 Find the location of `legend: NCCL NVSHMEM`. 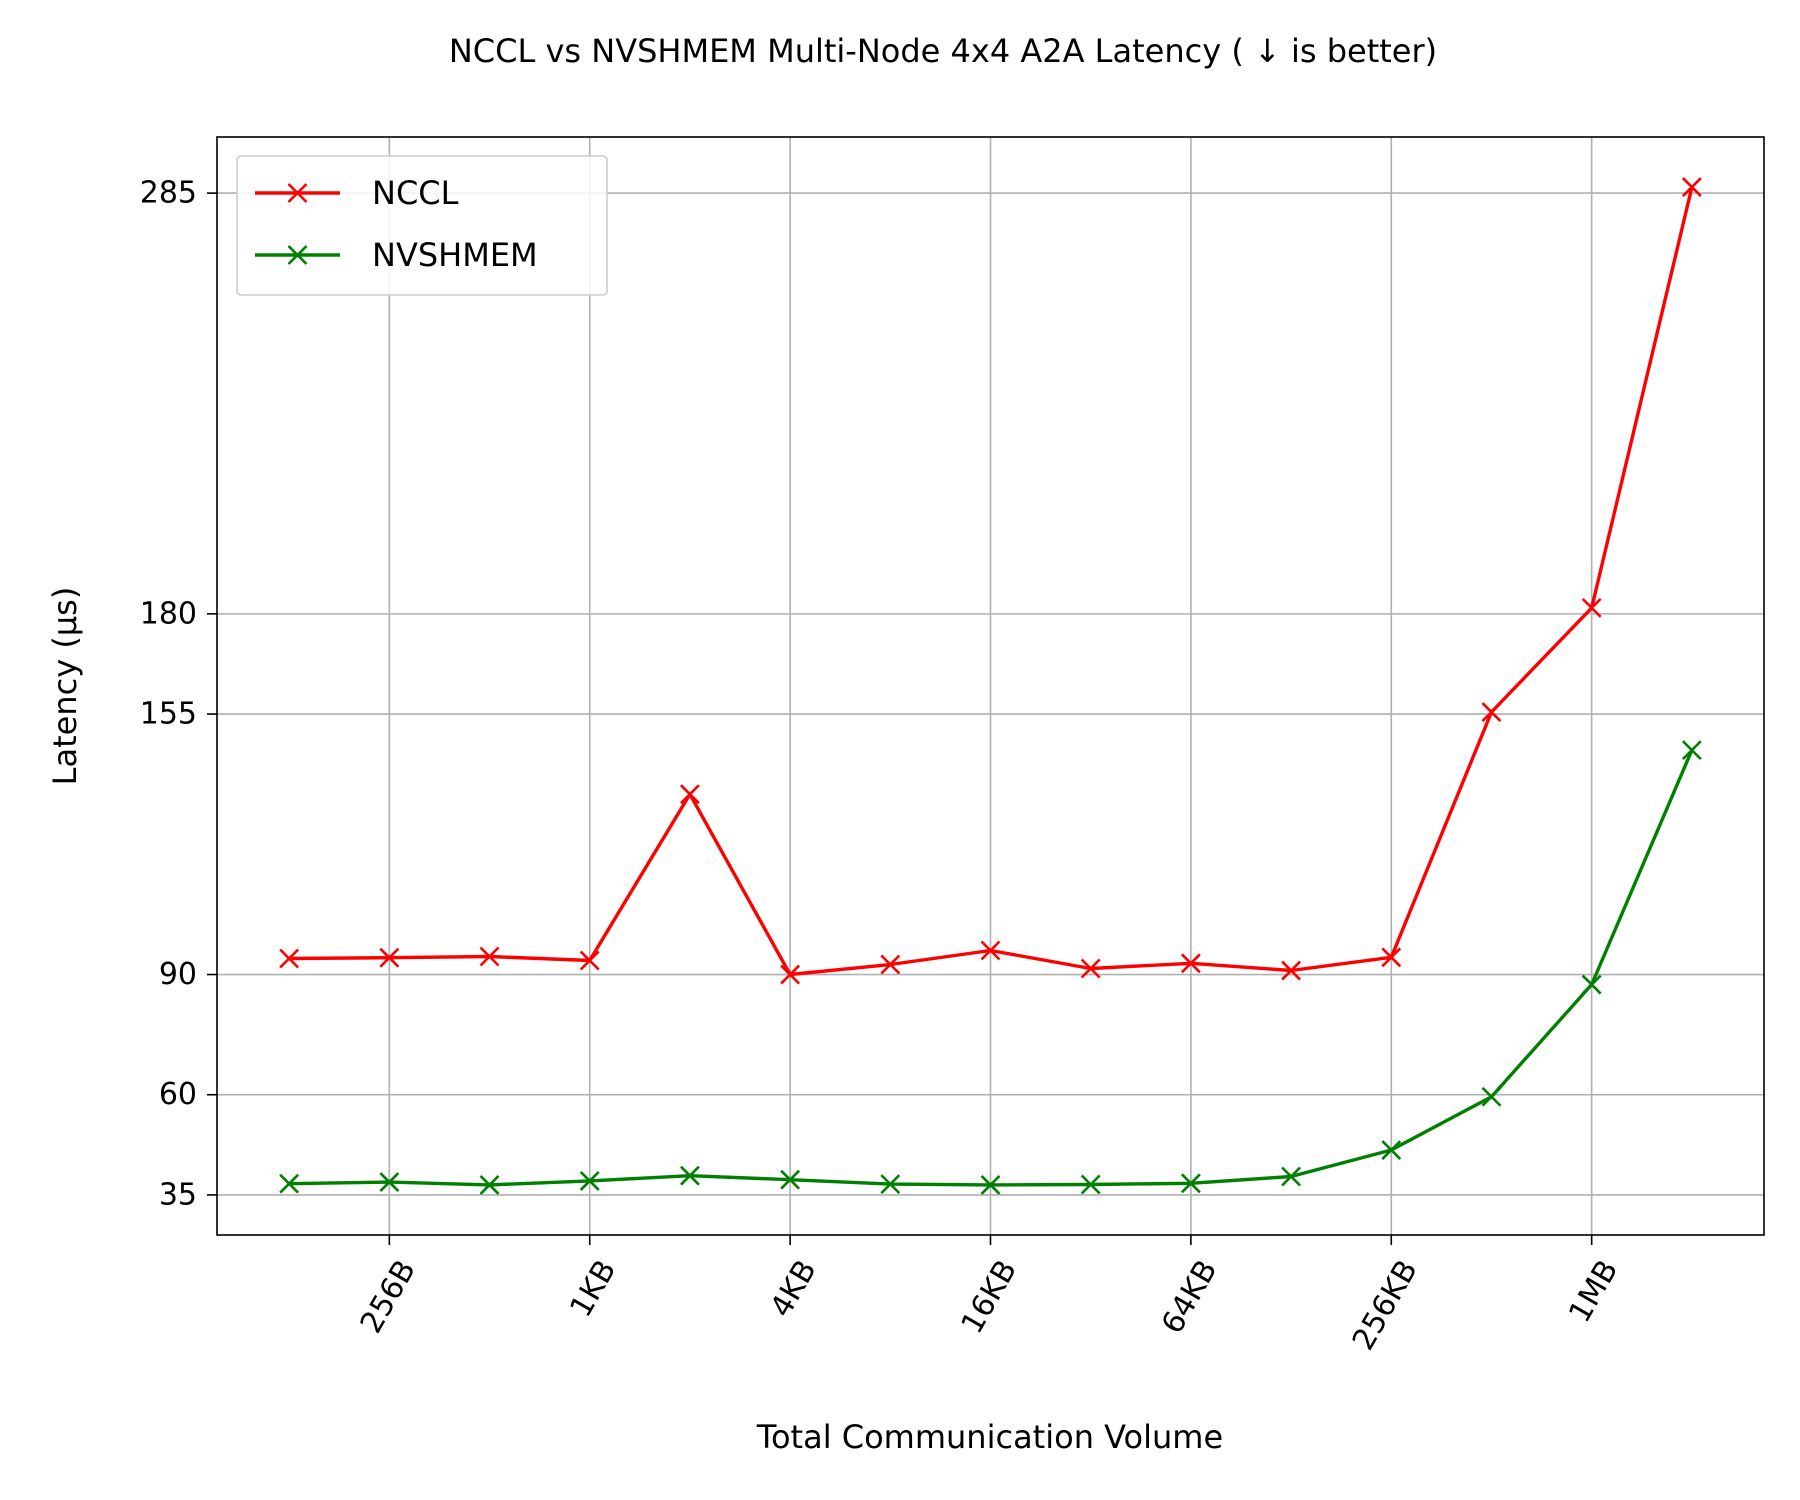

legend: NCCL NVSHMEM is located at coordinates (422, 225).